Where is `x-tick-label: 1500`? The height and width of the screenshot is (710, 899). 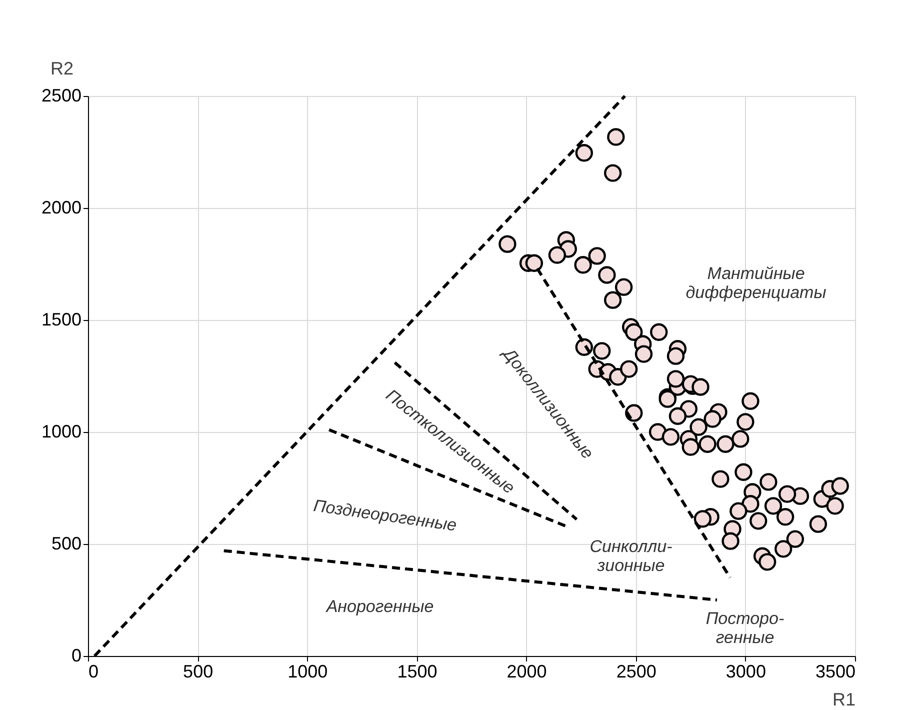 x-tick-label: 1500 is located at coordinates (417, 672).